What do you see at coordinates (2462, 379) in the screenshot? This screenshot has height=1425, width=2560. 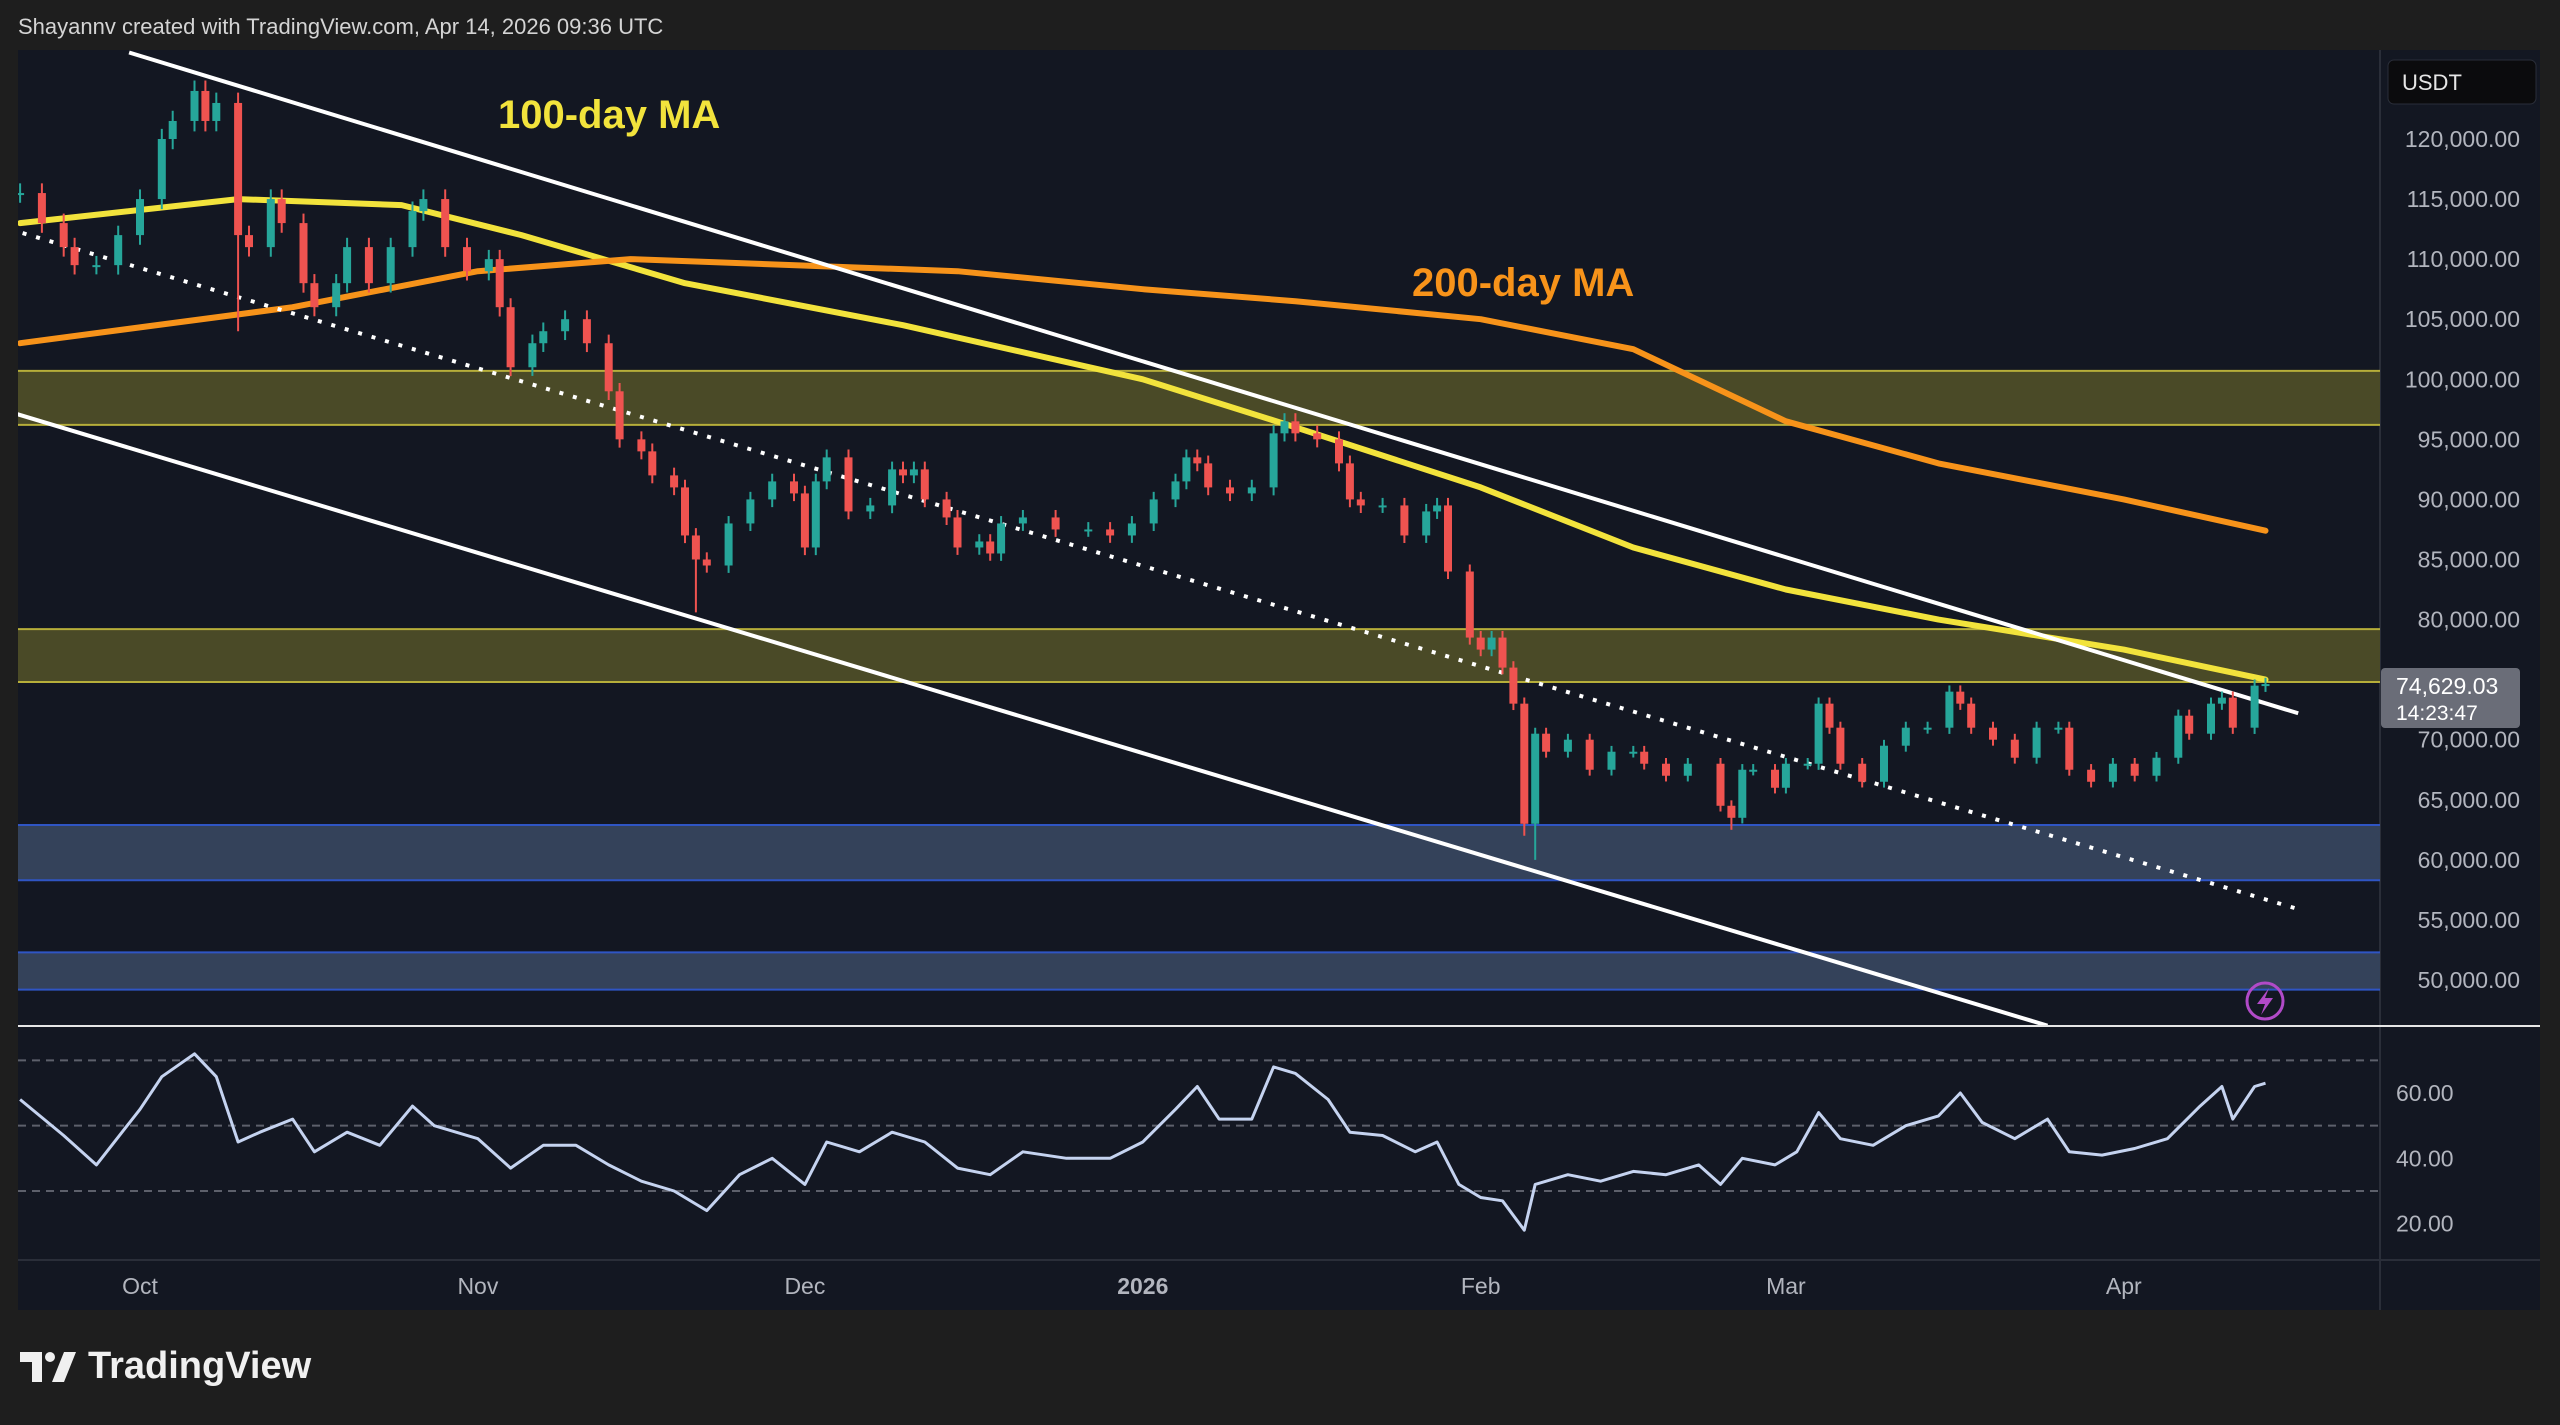 I see `price-tick-label: 100,000.00` at bounding box center [2462, 379].